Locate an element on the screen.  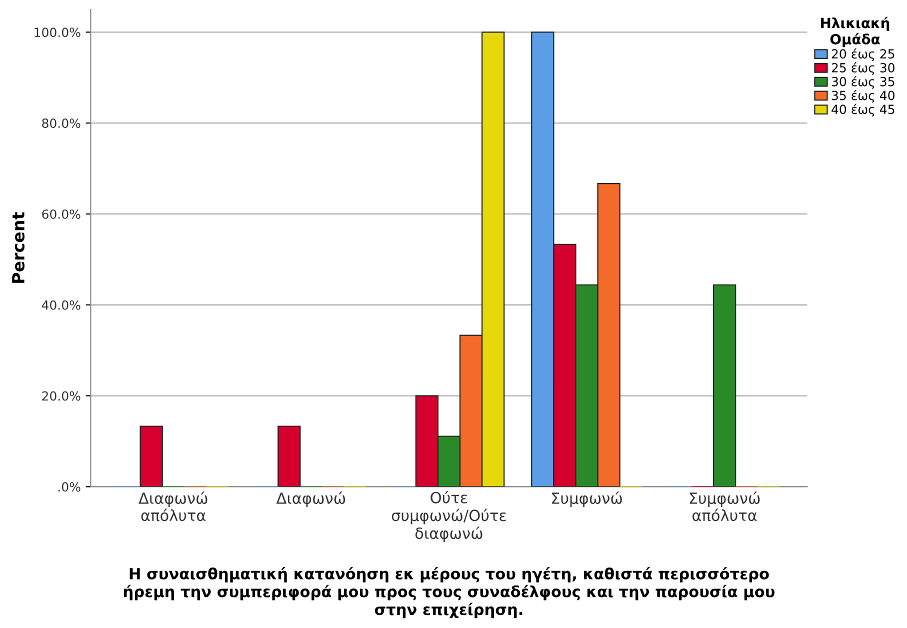
y-tick-label: 60.0% is located at coordinates (61, 214).